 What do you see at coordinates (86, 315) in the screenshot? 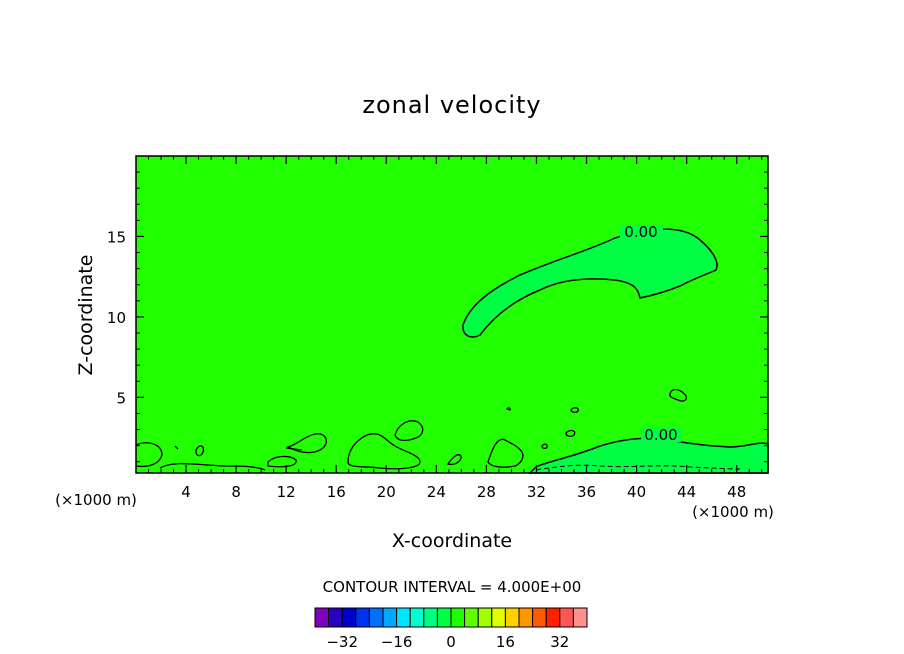
I see `y-axis-title: Z-coordinate` at bounding box center [86, 315].